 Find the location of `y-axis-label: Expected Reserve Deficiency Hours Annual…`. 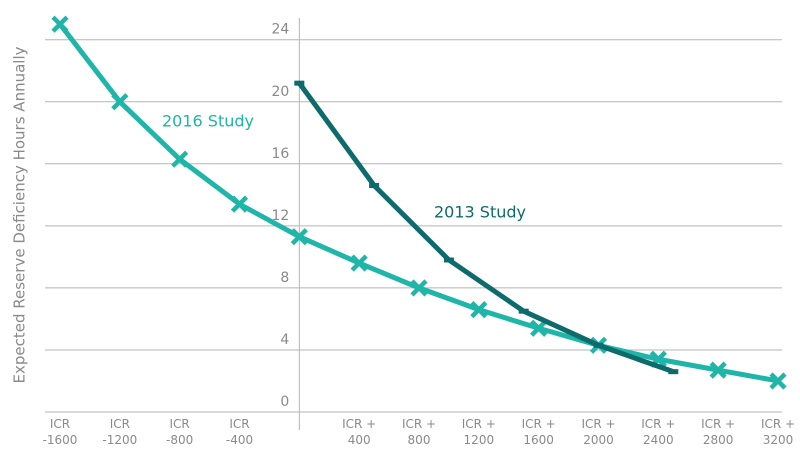

y-axis-label: Expected Reserve Deficiency Hours Annual… is located at coordinates (20, 214).